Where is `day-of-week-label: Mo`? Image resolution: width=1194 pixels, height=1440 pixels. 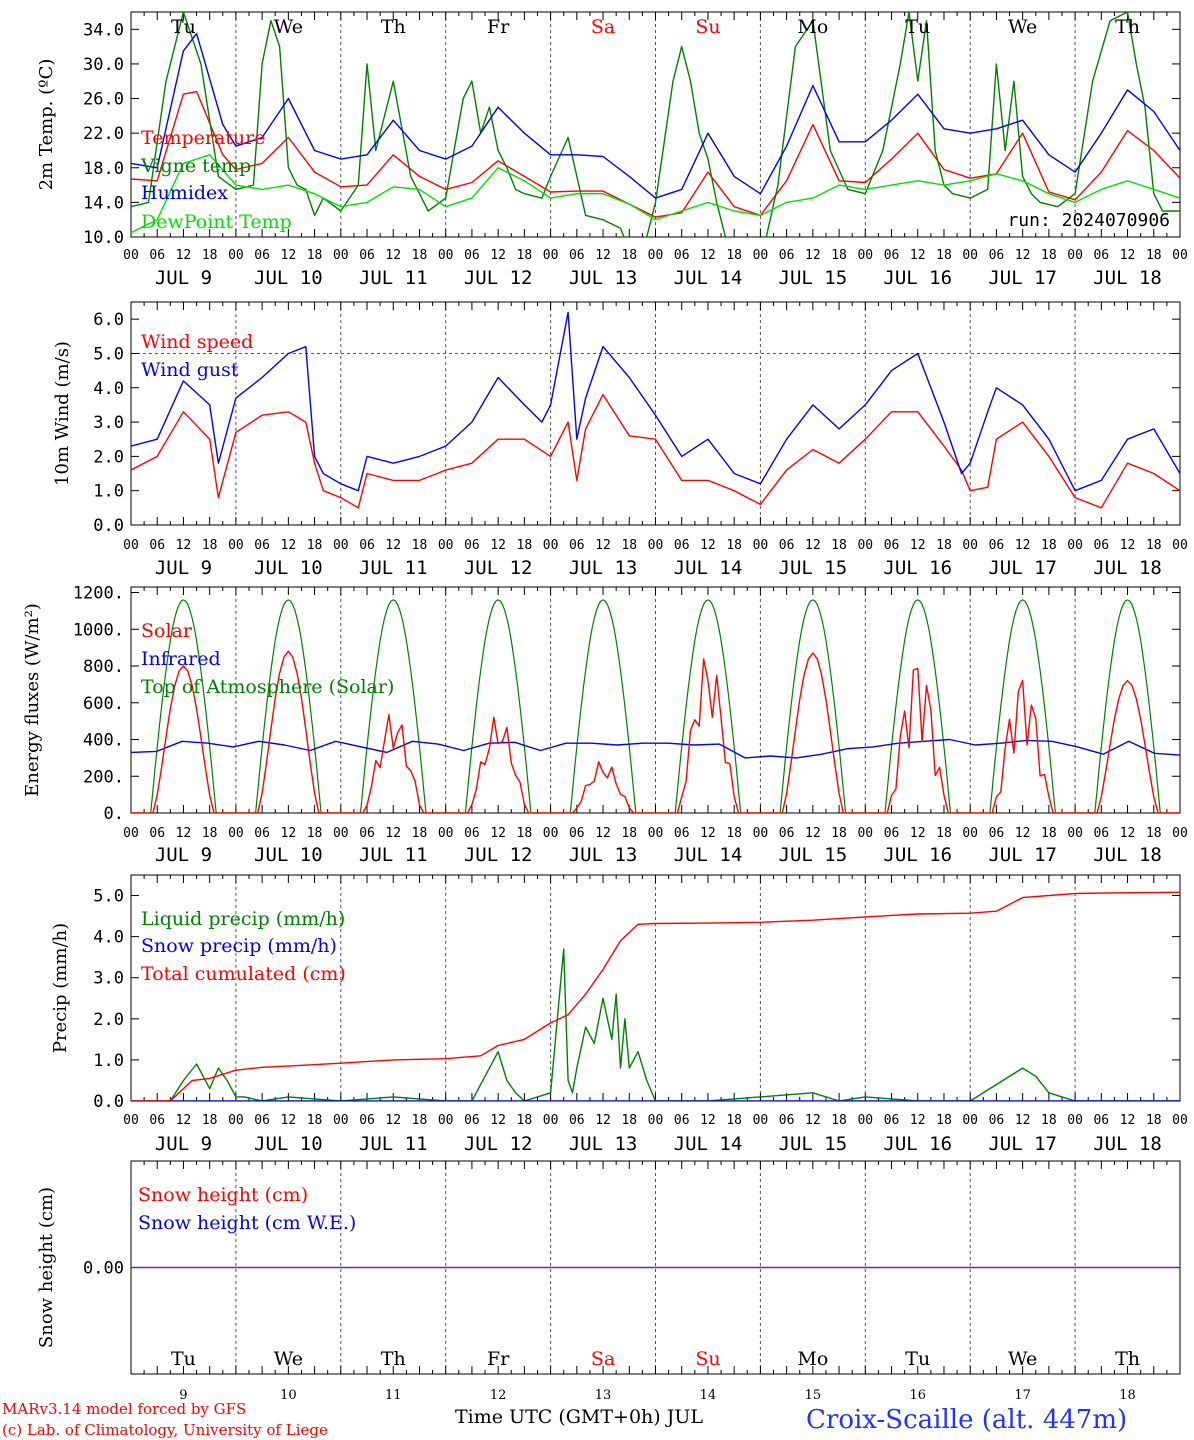
day-of-week-label: Mo is located at coordinates (812, 27).